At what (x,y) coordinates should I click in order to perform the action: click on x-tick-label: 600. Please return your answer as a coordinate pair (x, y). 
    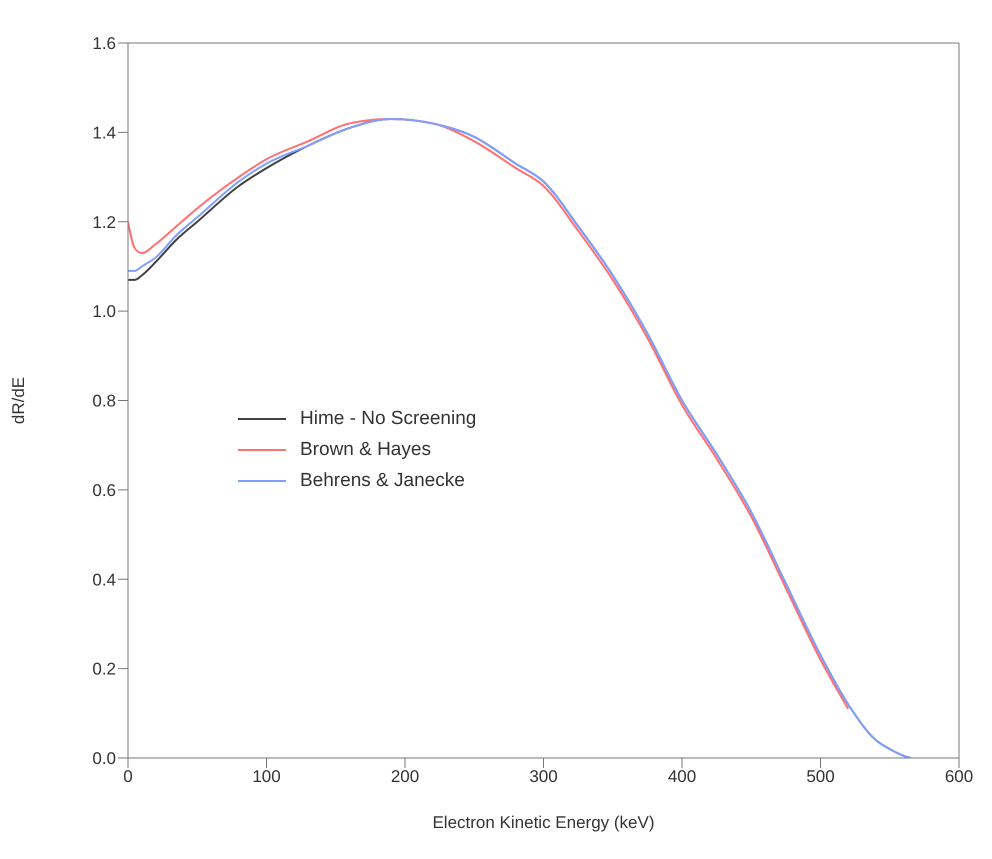
    Looking at the image, I should click on (959, 776).